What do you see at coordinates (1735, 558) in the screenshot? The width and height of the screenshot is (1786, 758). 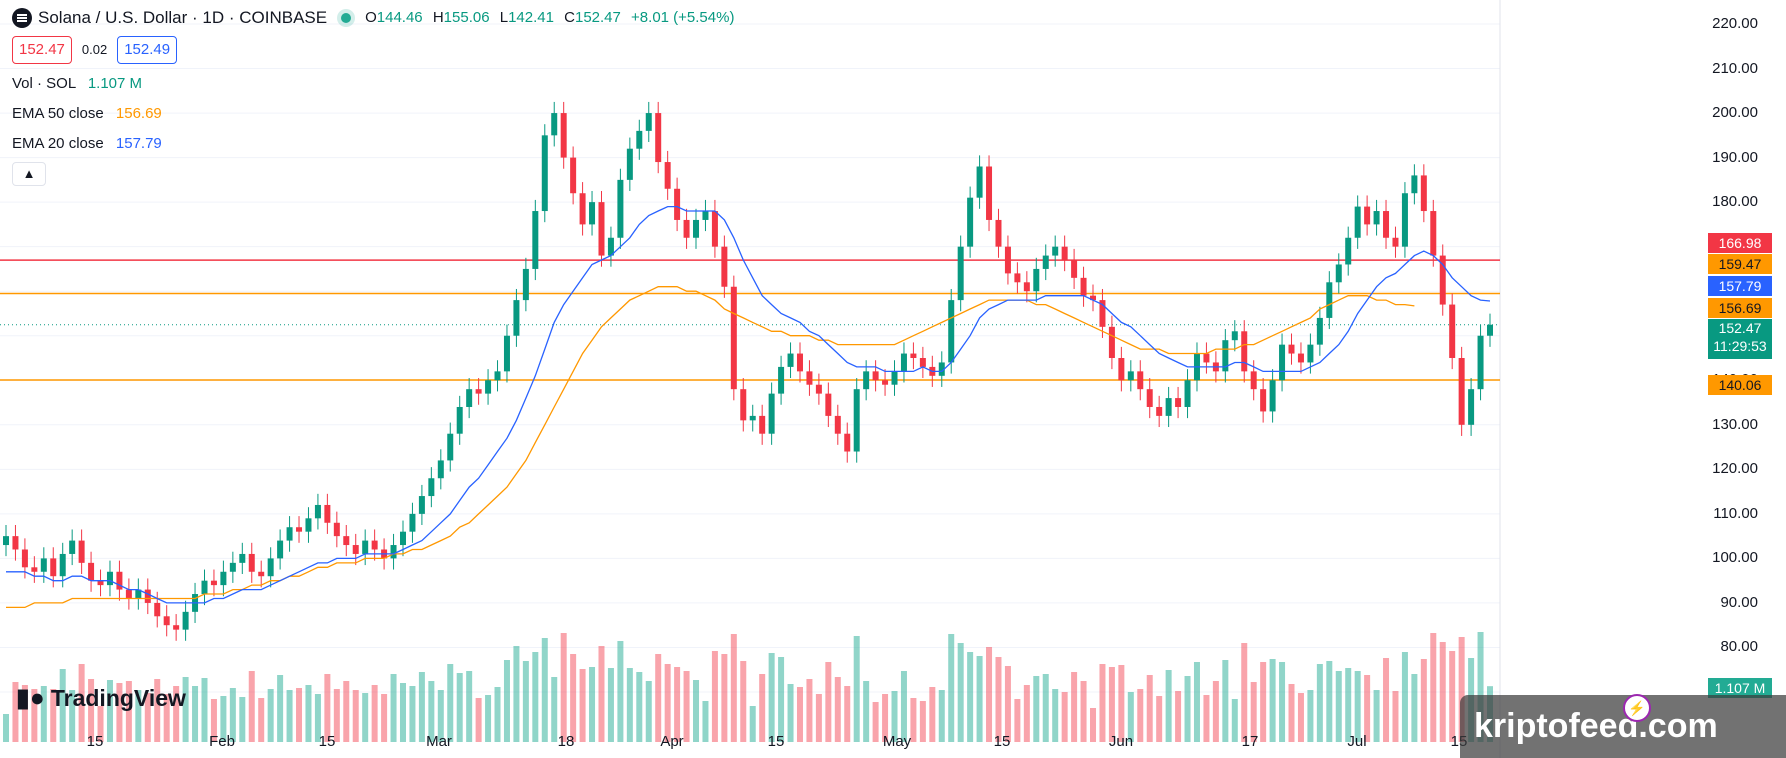 I see `price-tick: 100.00` at bounding box center [1735, 558].